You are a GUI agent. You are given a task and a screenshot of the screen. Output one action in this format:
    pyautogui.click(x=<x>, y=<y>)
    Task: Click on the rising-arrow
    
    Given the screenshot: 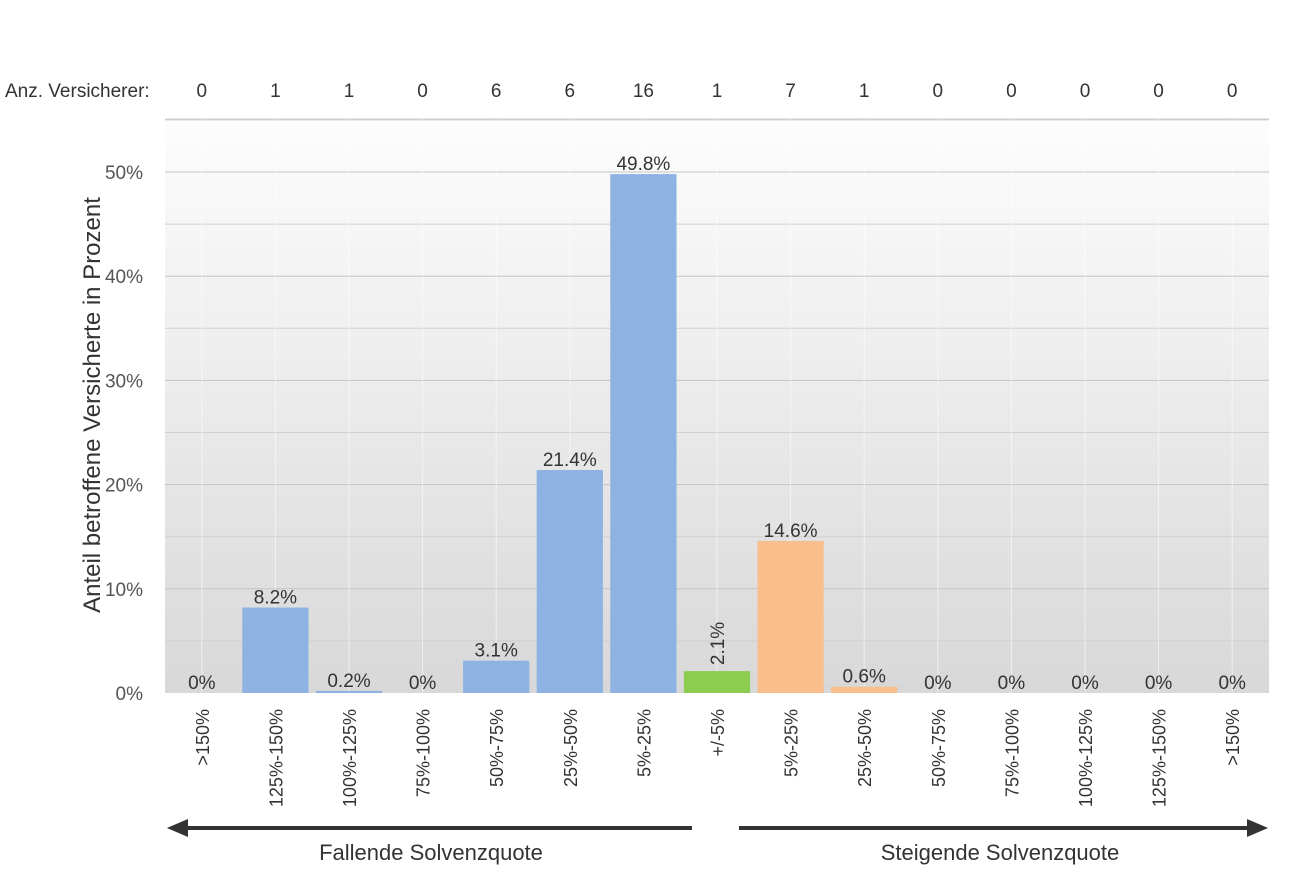 What is the action you would take?
    pyautogui.click(x=1004, y=828)
    